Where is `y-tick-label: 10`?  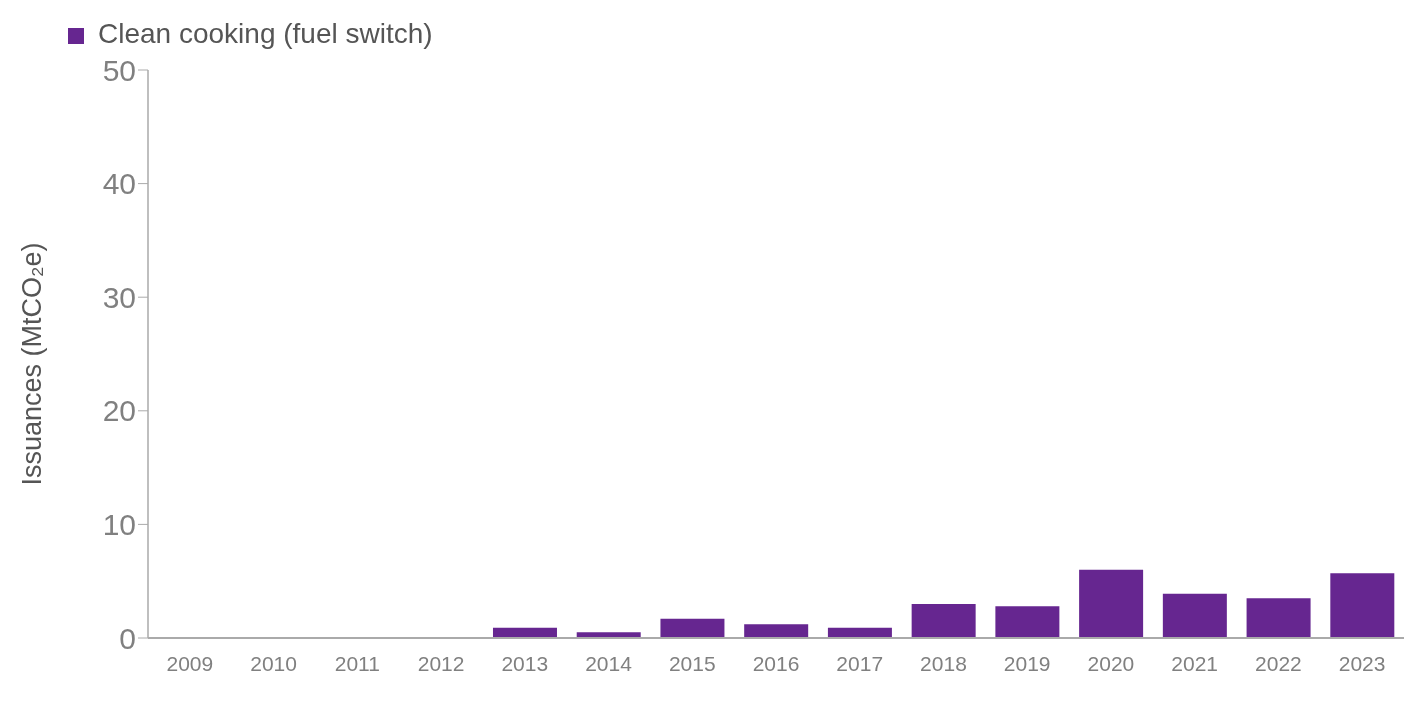 y-tick-label: 10 is located at coordinates (119, 525).